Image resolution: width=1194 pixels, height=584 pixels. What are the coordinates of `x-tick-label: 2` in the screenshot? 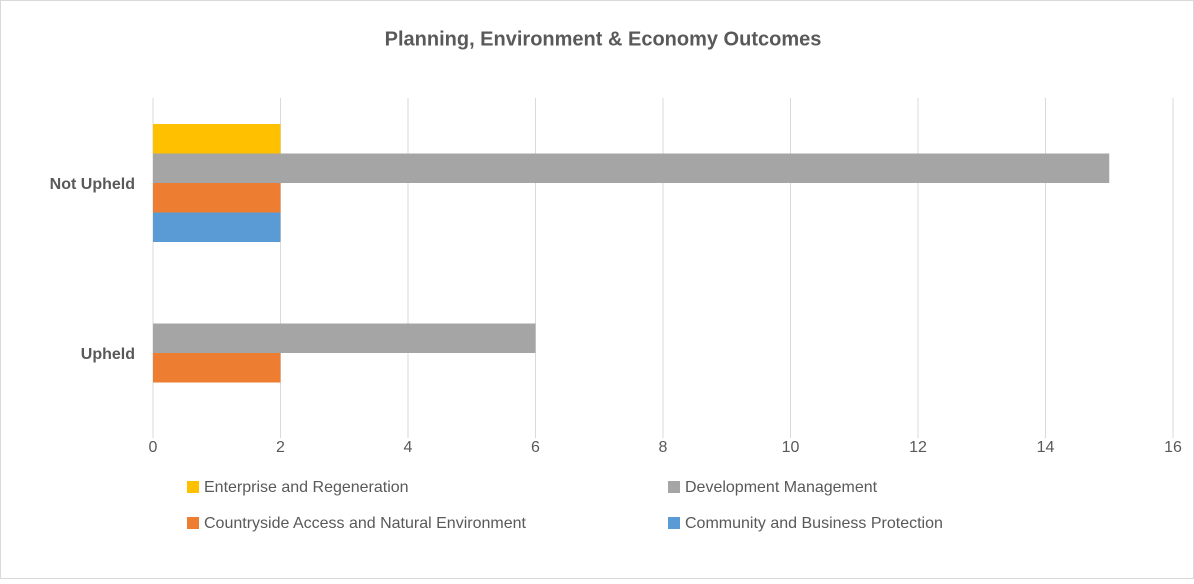 It's located at (280, 447).